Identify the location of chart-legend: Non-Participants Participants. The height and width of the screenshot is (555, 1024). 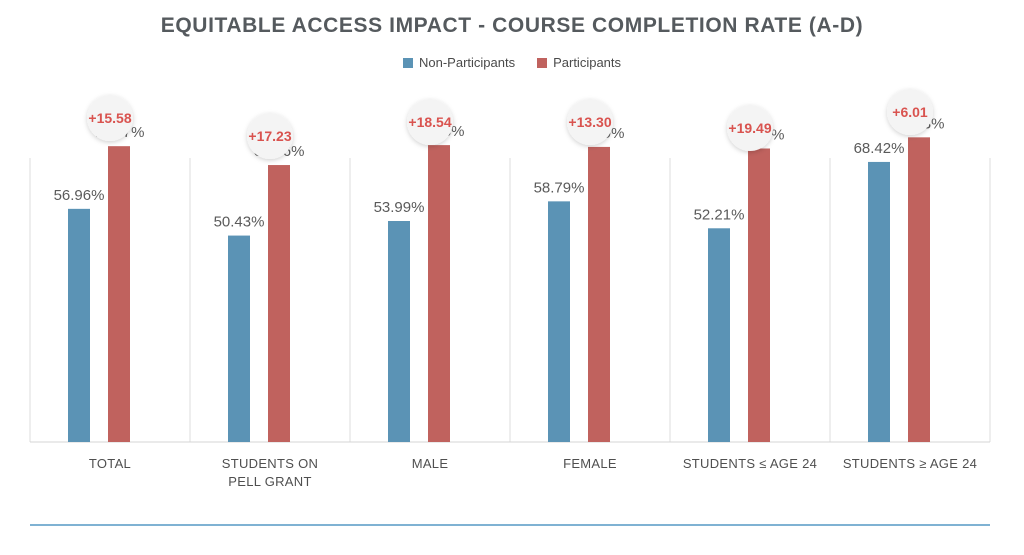
(512, 62).